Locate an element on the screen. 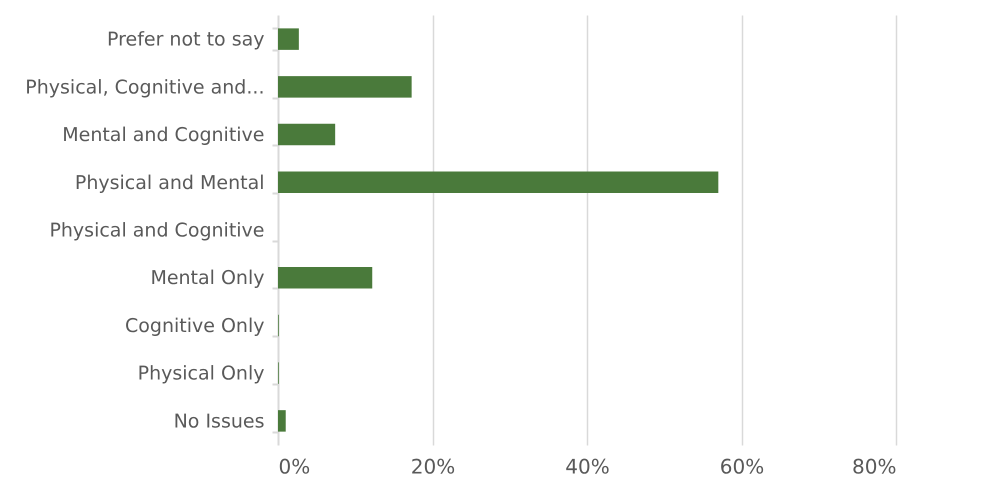 Image resolution: width=997 pixels, height=478 pixels. x-tick-label: 40% is located at coordinates (587, 466).